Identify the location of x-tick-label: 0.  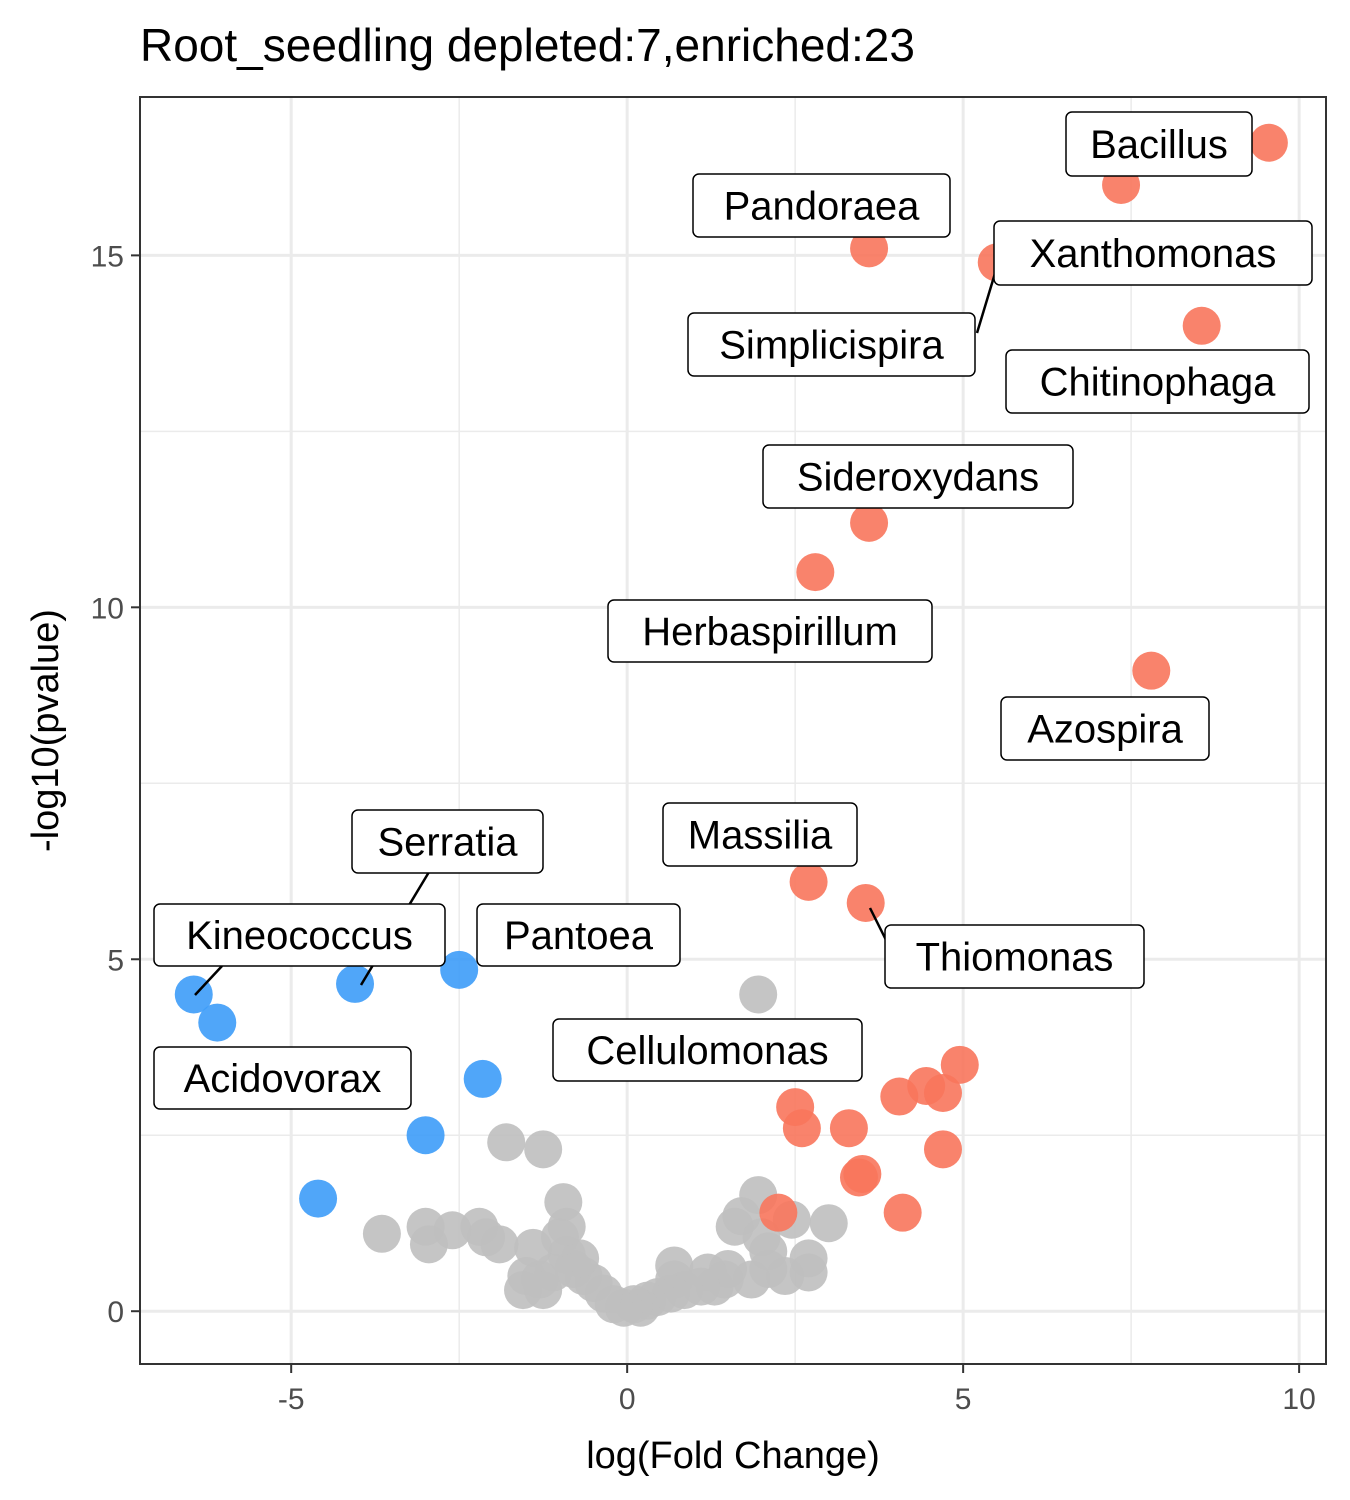
(627, 1399).